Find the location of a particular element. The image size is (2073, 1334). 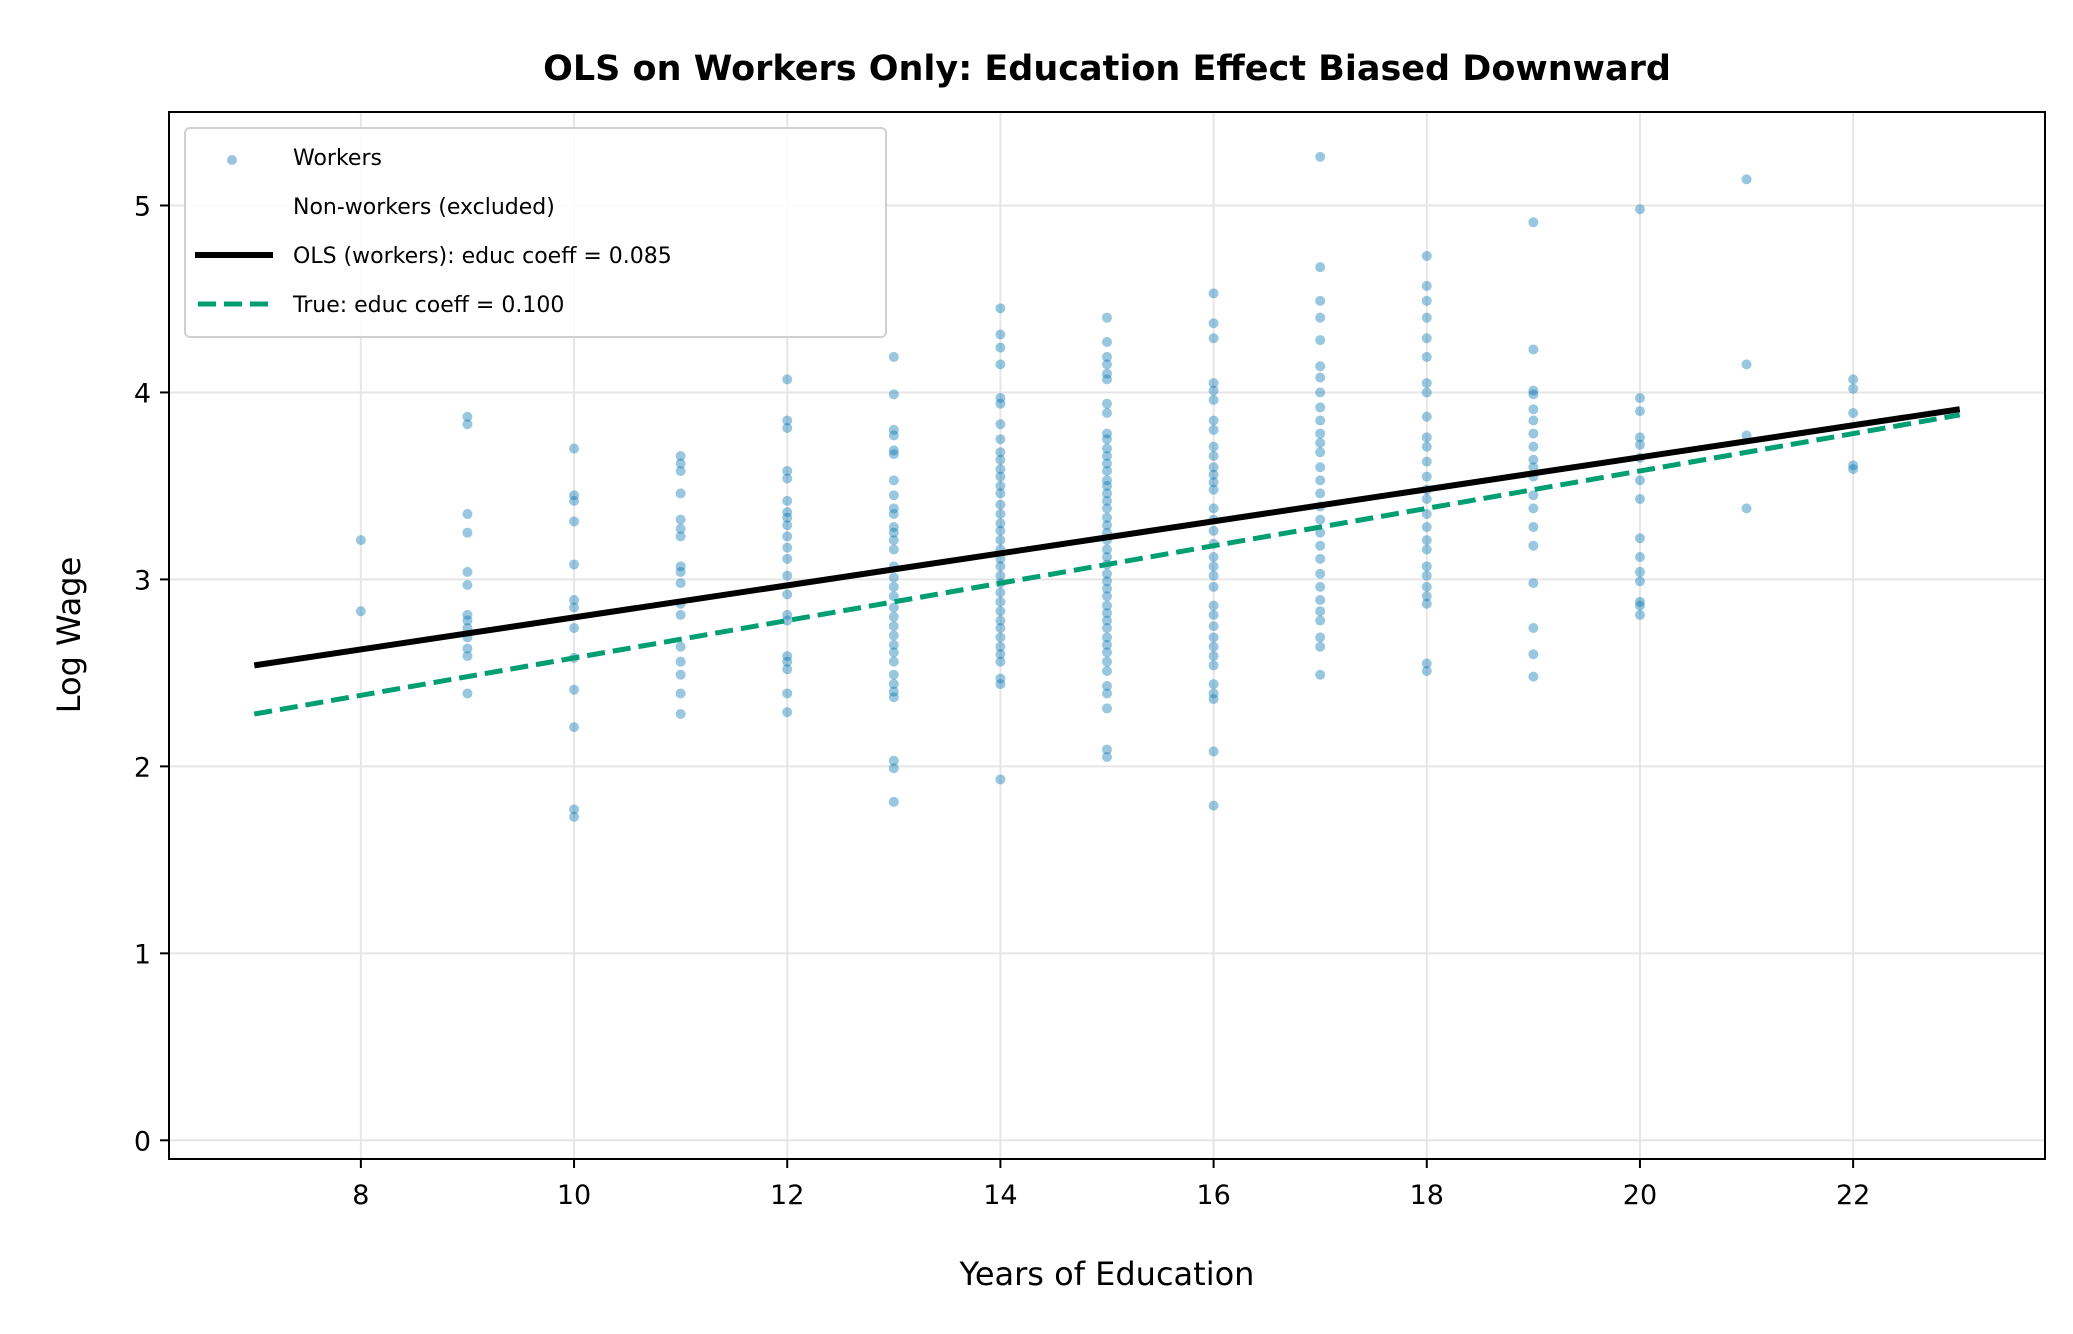

y-tick-label: 2 is located at coordinates (142, 767).